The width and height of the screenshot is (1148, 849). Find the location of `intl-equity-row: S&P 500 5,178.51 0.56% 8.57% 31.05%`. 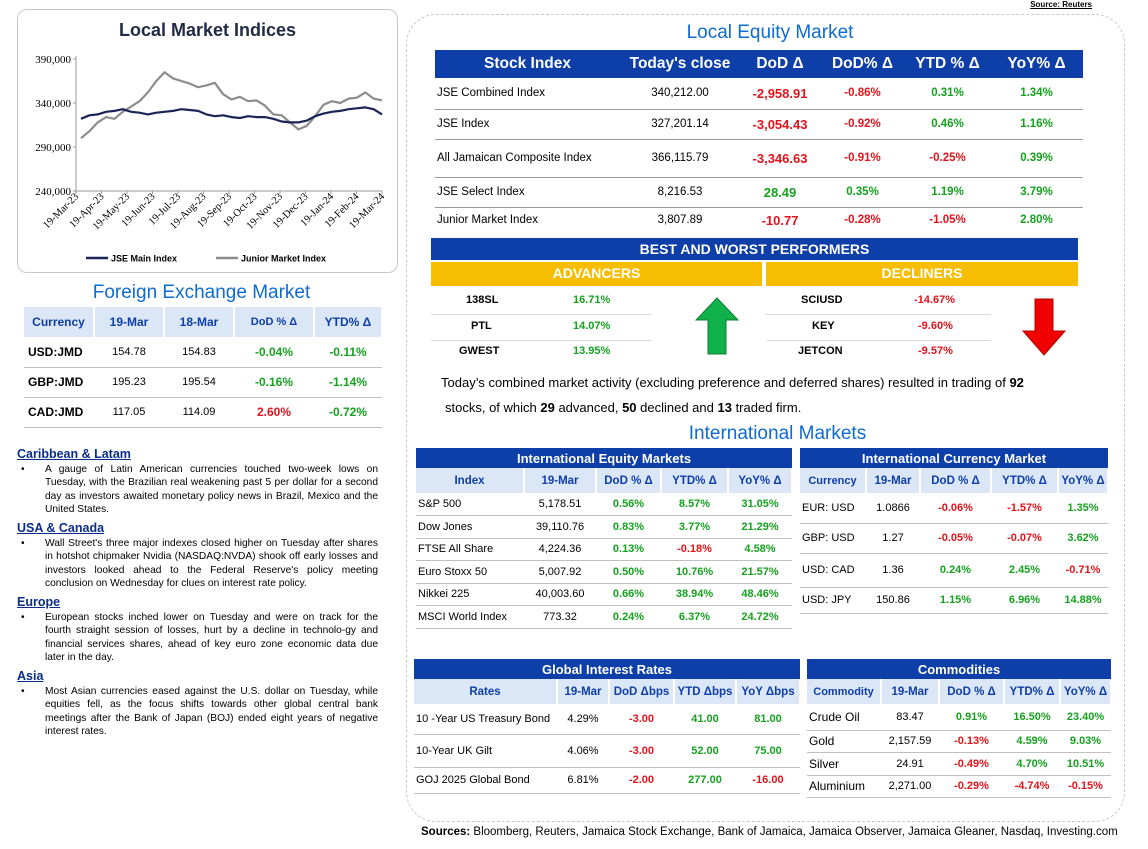

intl-equity-row: S&P 500 5,178.51 0.56% 8.57% 31.05% is located at coordinates (604, 504).